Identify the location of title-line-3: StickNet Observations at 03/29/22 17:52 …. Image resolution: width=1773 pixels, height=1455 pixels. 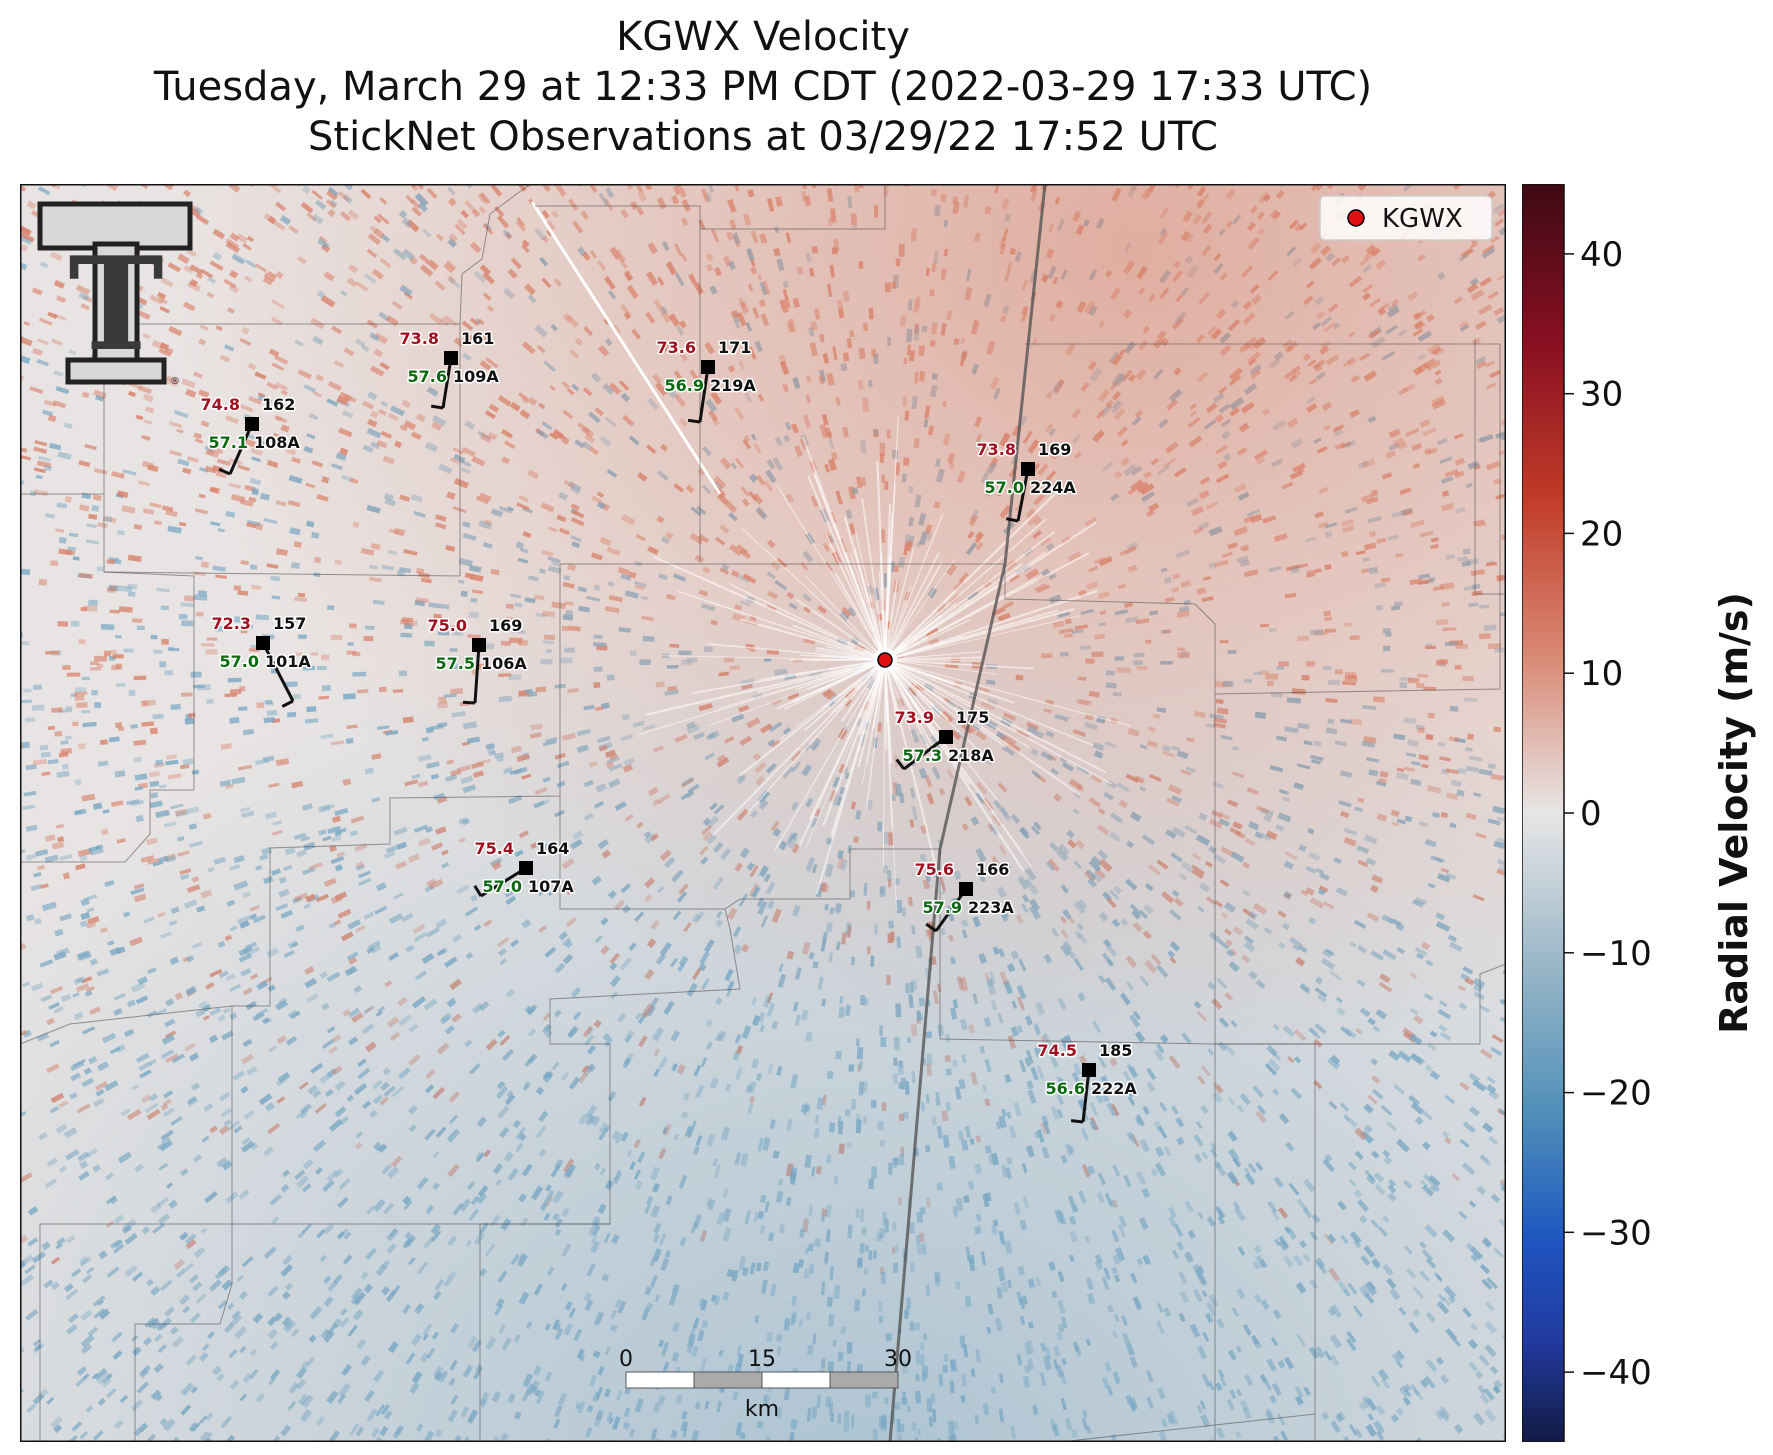
(763, 137).